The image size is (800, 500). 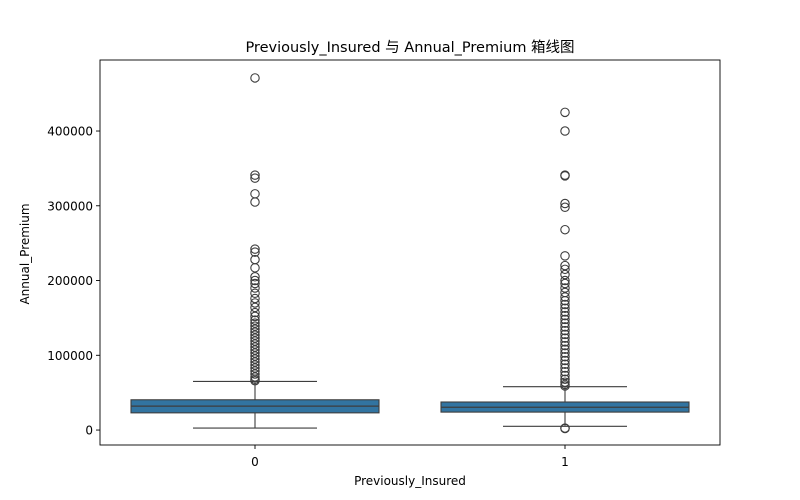 What do you see at coordinates (70, 206) in the screenshot?
I see `y-tick-label: 300000` at bounding box center [70, 206].